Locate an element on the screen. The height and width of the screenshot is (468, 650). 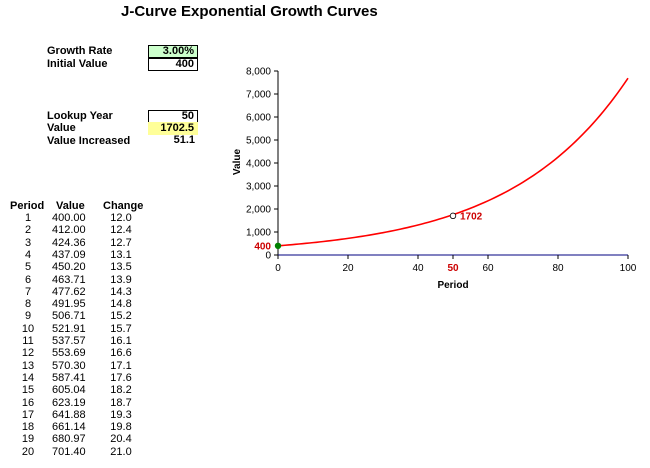
change-cell: 18.2 is located at coordinates (121, 390).